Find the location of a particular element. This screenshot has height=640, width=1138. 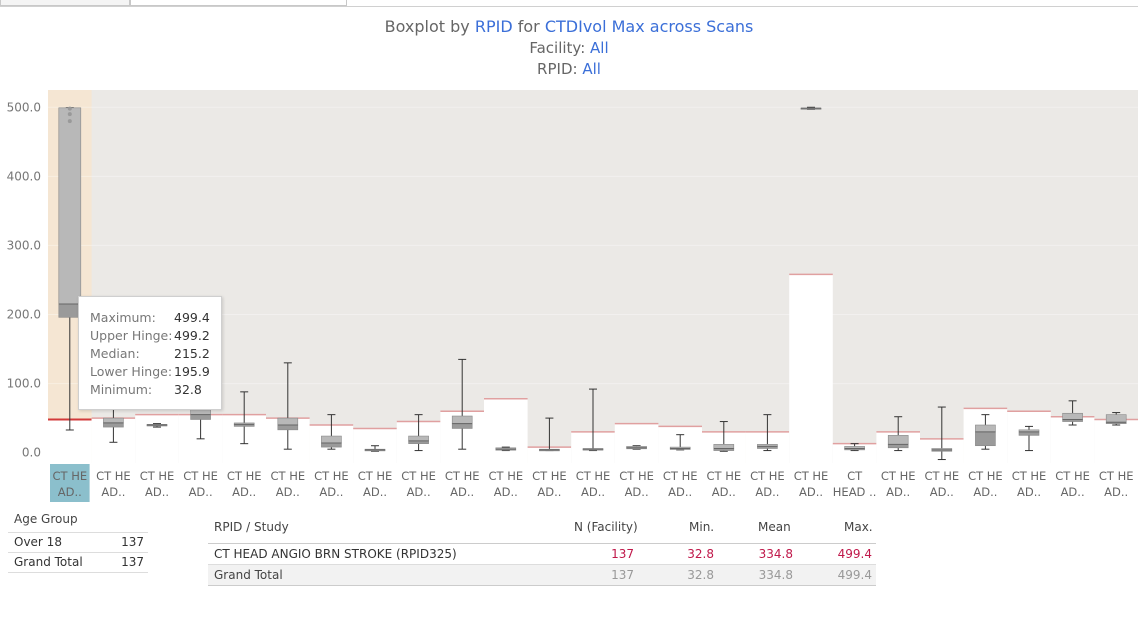

table-row: Grand Total 137 32.8 334.8 499.4 is located at coordinates (542, 575).